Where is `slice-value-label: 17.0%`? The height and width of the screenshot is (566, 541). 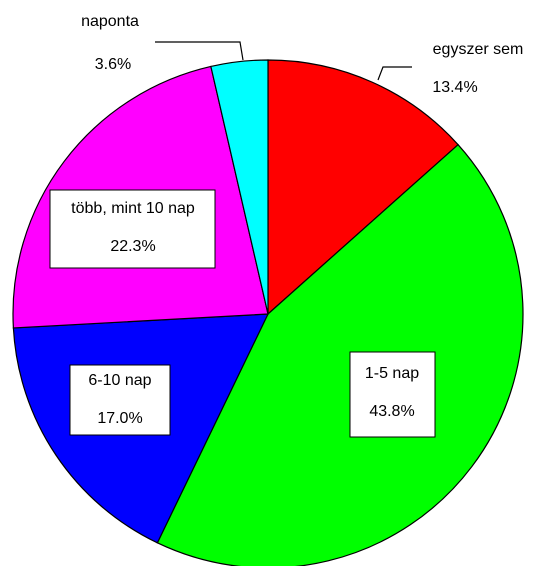
slice-value-label: 17.0% is located at coordinates (119, 418).